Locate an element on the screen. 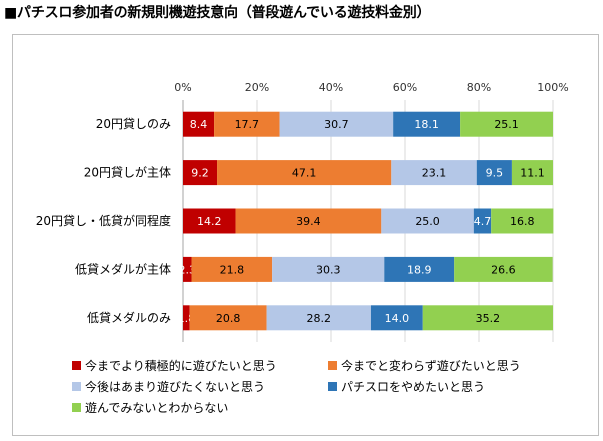 The image size is (603, 441). legend-item-unknown: 遊んでみないとわからない is located at coordinates (150, 407).